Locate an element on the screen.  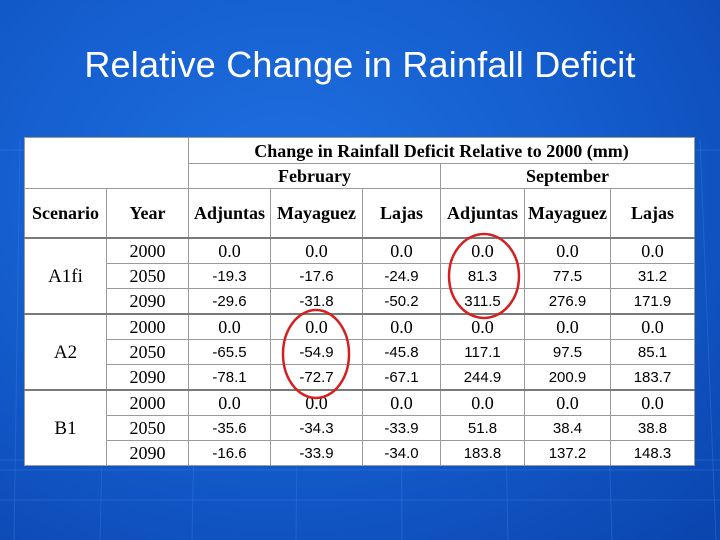
value-cell: 85.1 is located at coordinates (652, 352).